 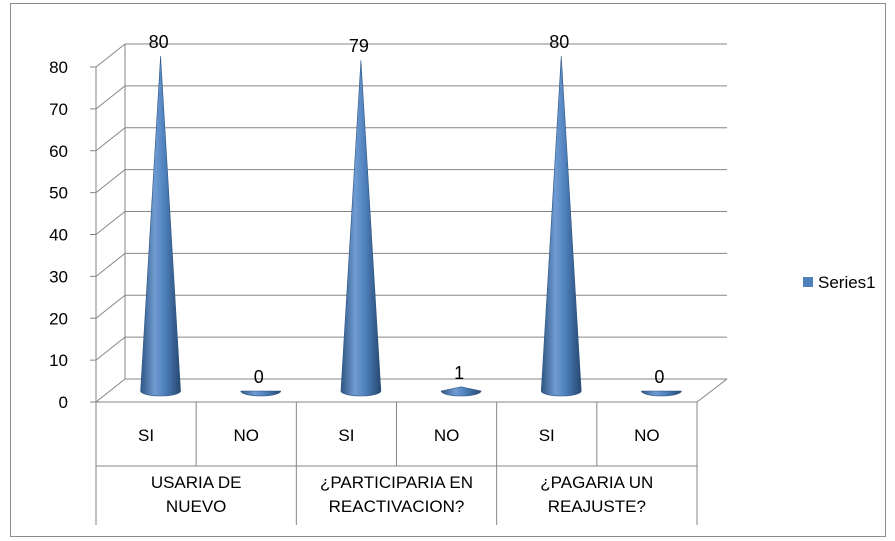 What do you see at coordinates (58, 67) in the screenshot?
I see `y-tick-label: 80` at bounding box center [58, 67].